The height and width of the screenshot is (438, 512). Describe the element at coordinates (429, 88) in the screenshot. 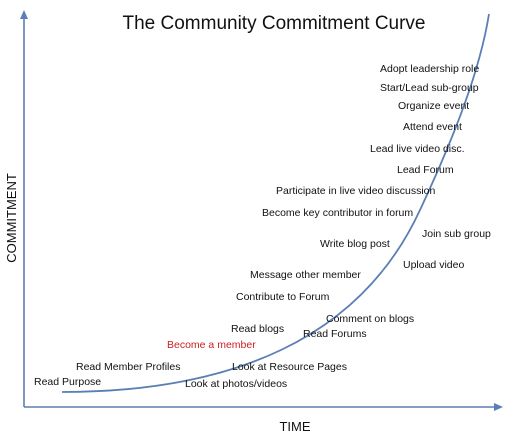

I see `step-label: Start/Lead sub-group` at that location.